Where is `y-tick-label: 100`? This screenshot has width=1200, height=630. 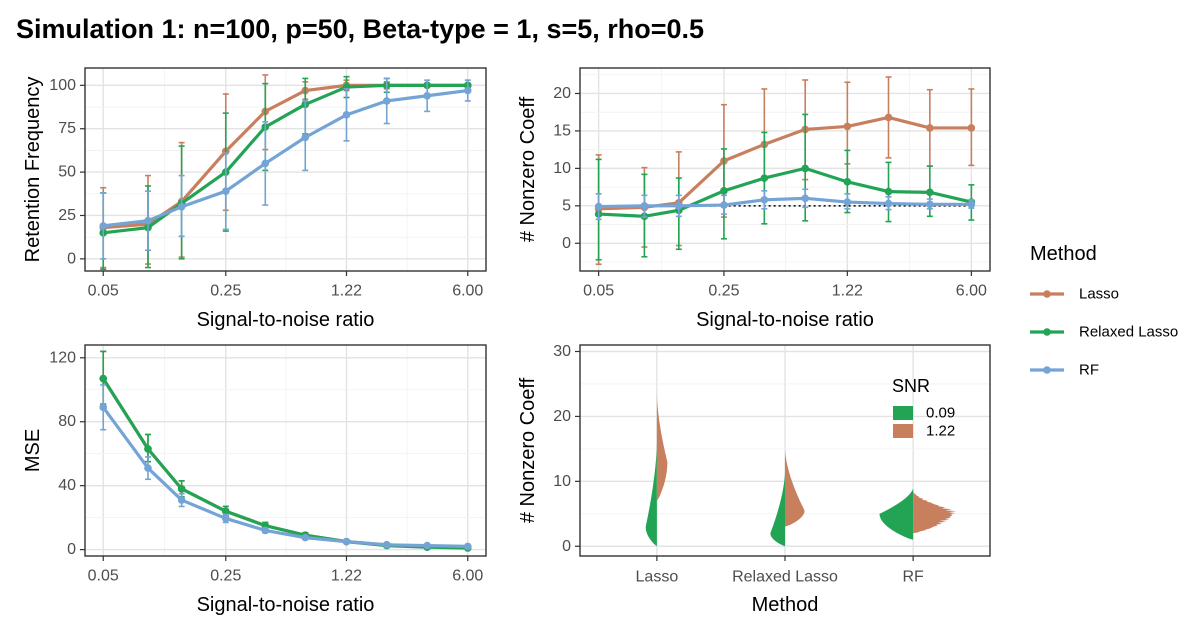 y-tick-label: 100 is located at coordinates (62, 85).